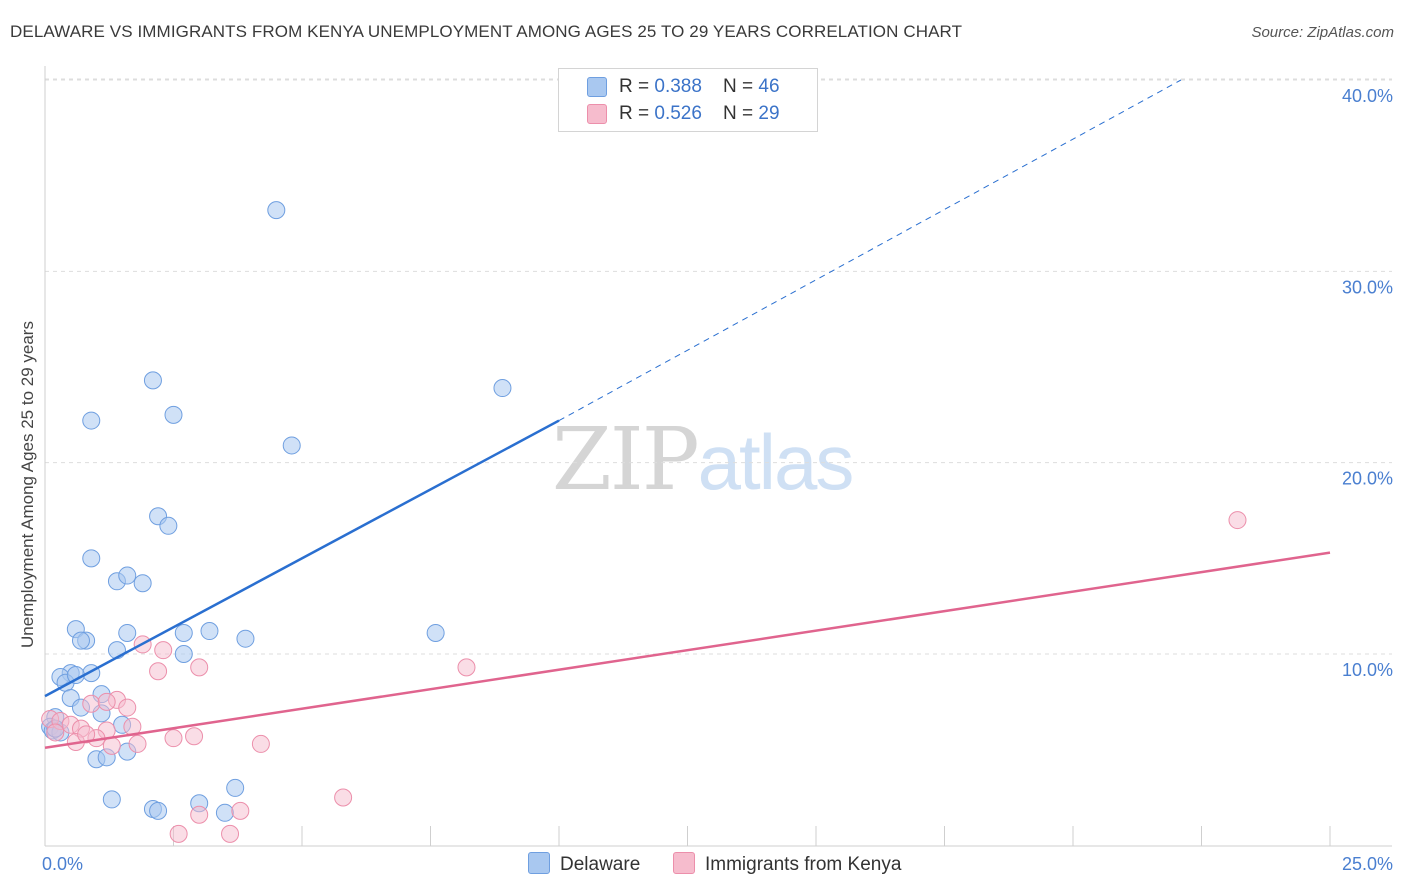 The width and height of the screenshot is (1406, 892). Describe the element at coordinates (1367, 864) in the screenshot. I see `x-tick-label: 25.0%` at that location.